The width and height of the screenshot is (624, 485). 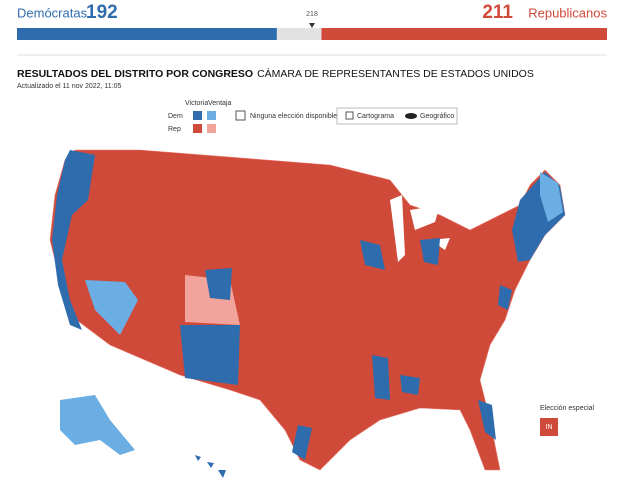 I want to click on majority-marker, so click(x=312, y=25).